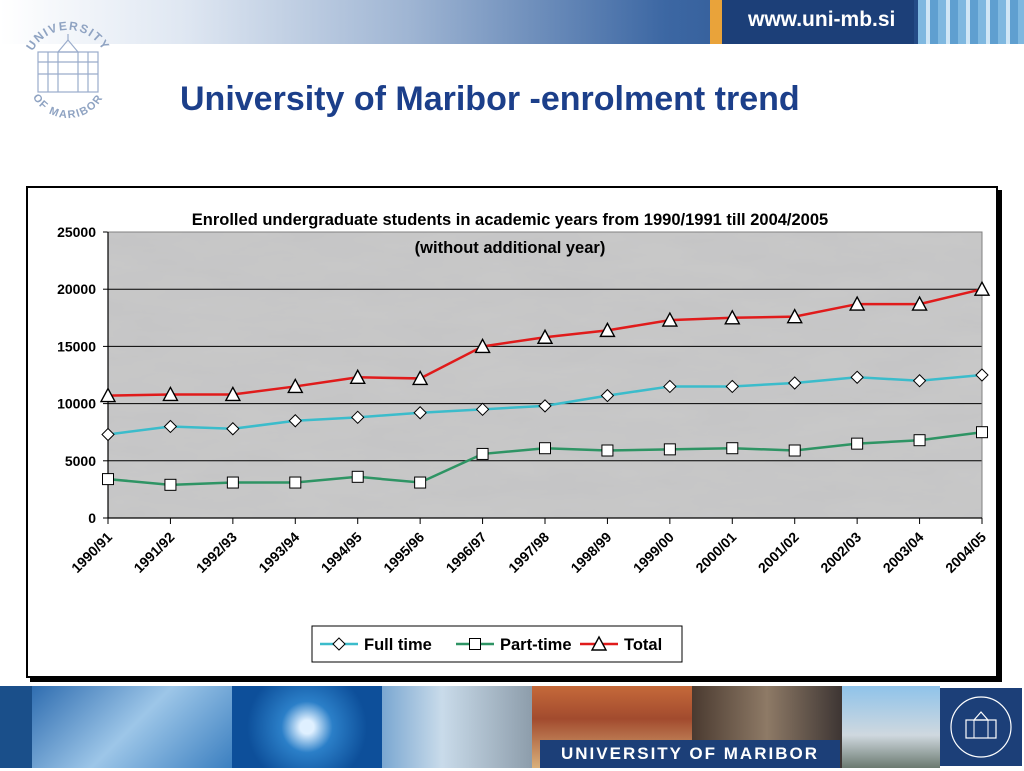 Image resolution: width=1024 pixels, height=771 pixels. I want to click on x-tick-label: 2000/01, so click(715, 552).